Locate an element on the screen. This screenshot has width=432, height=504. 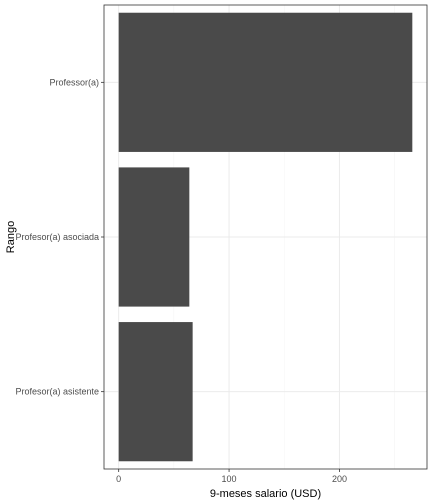
x-axis: 0 100 200 is located at coordinates (231, 476).